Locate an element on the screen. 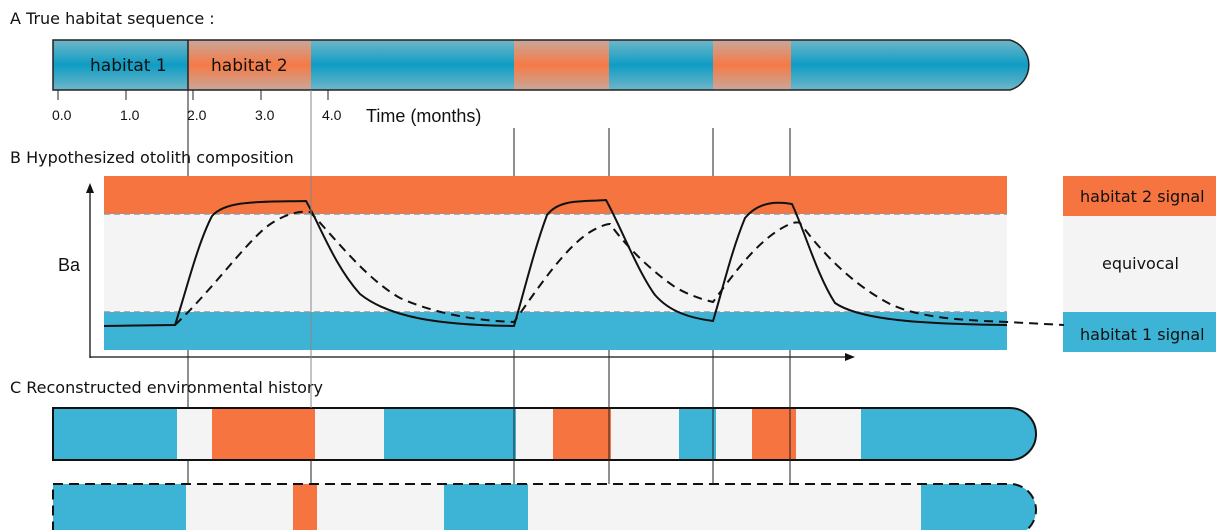  time-tick-label: 1.0 is located at coordinates (130, 115).